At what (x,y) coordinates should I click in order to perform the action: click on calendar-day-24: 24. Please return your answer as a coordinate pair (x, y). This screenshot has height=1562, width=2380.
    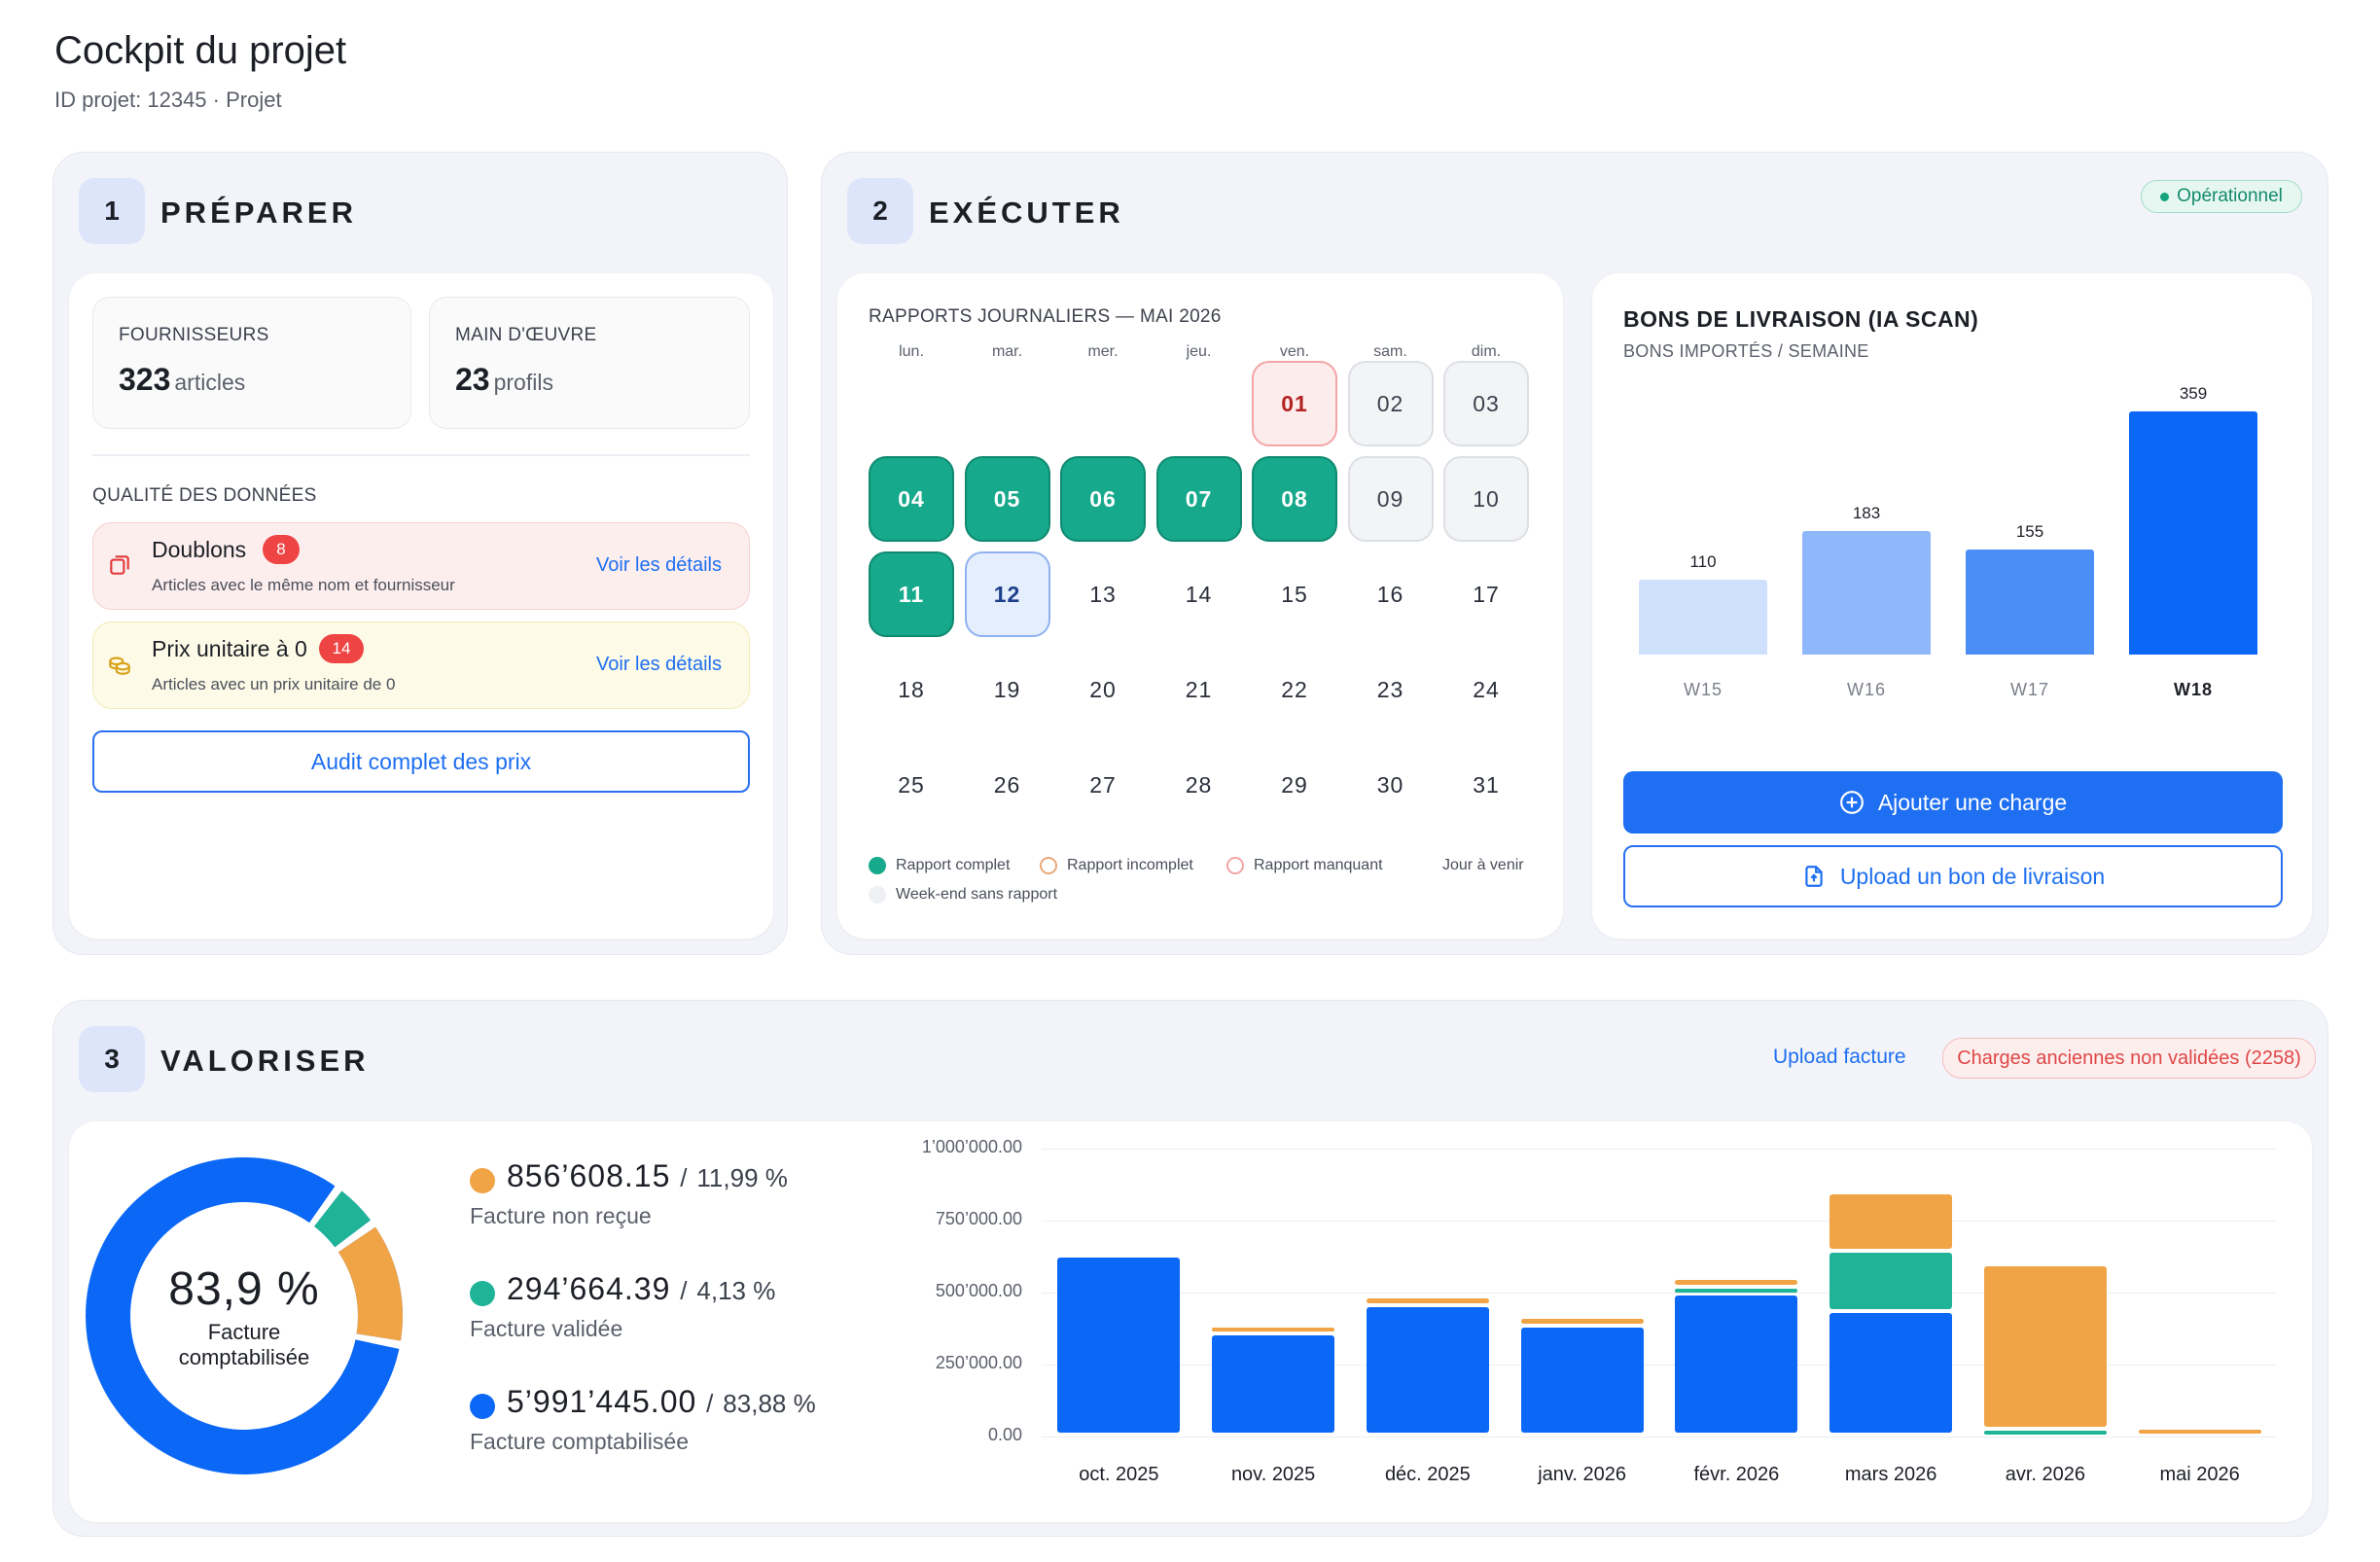
    Looking at the image, I should click on (1486, 689).